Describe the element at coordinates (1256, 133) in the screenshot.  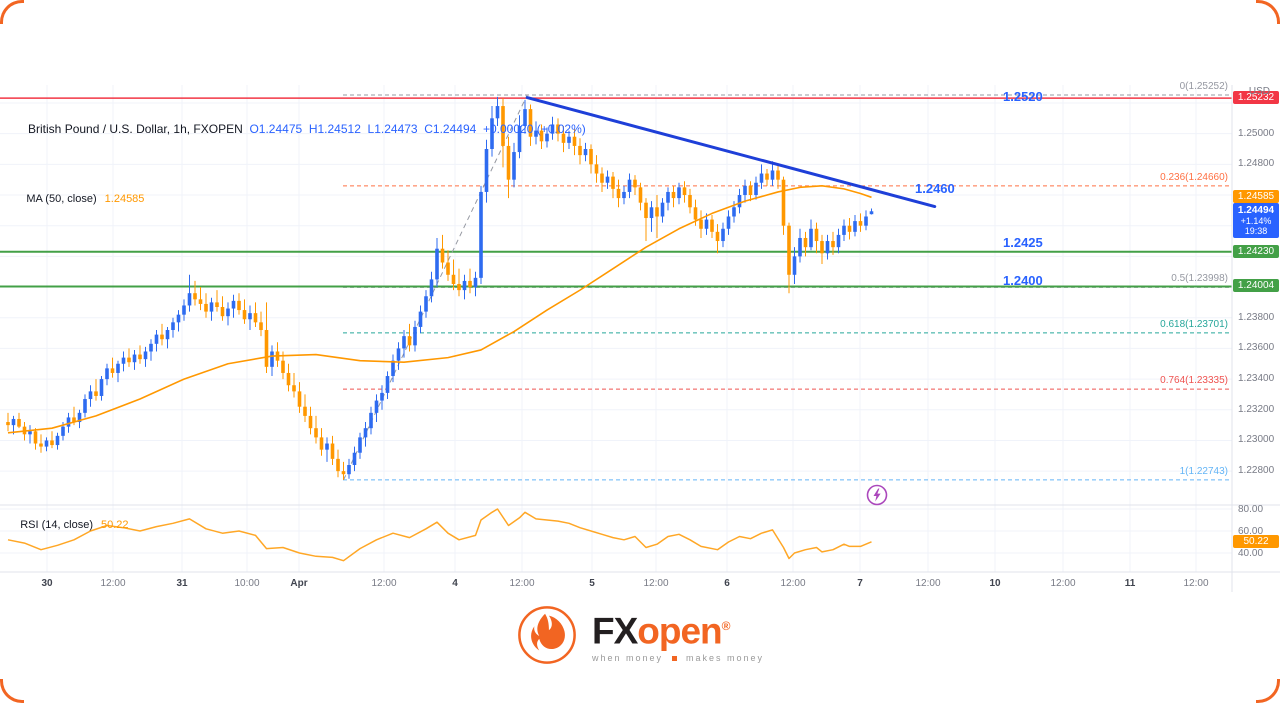
I see `price-axis-label: 1.25000` at that location.